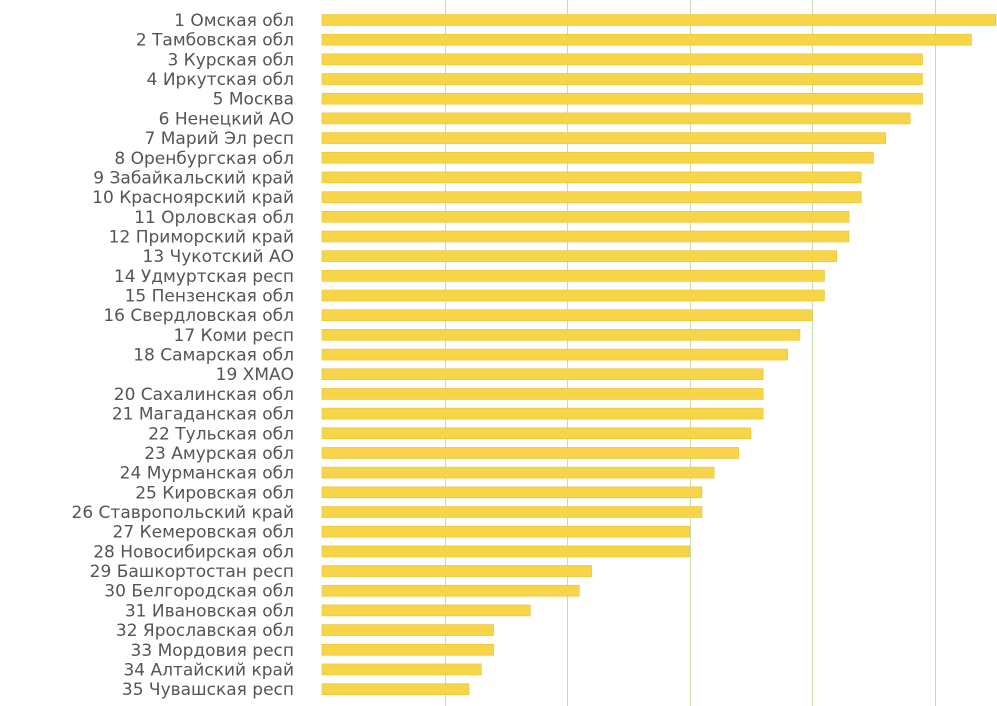 Image resolution: width=997 pixels, height=706 pixels. Describe the element at coordinates (212, 651) in the screenshot. I see `category-label: 33 Мордовия респ` at that location.